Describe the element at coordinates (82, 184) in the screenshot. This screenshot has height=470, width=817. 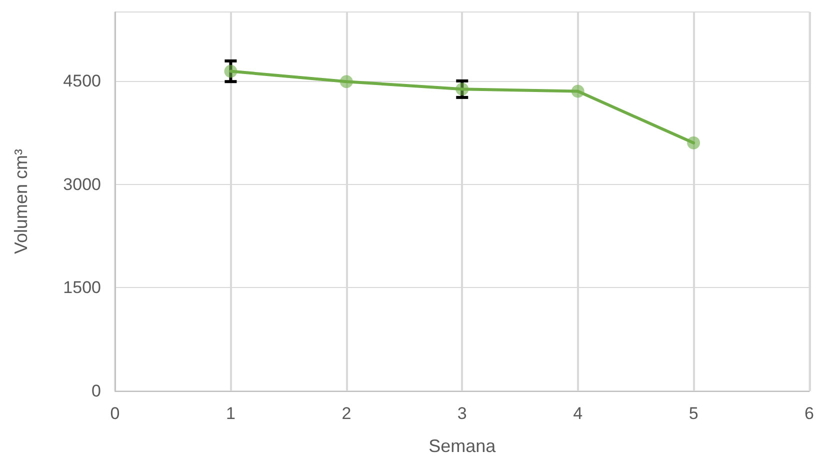
I see `y-tick-label: 3000` at that location.